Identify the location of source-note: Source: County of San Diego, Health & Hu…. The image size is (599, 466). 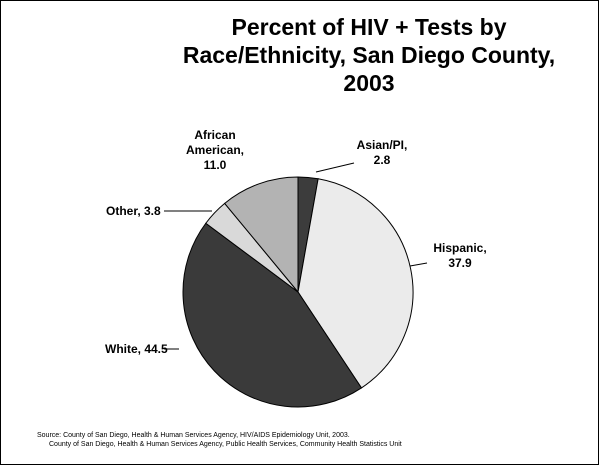
(317, 440).